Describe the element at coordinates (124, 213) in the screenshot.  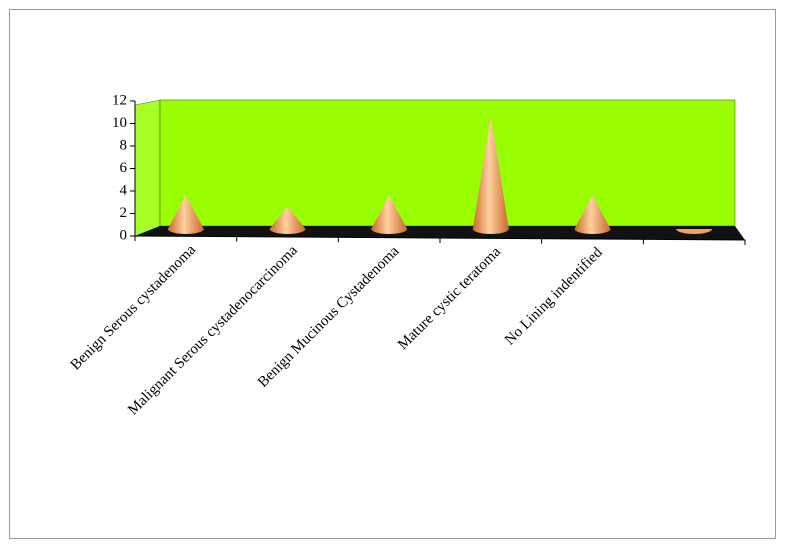
I see `y-tick-label: 2` at that location.